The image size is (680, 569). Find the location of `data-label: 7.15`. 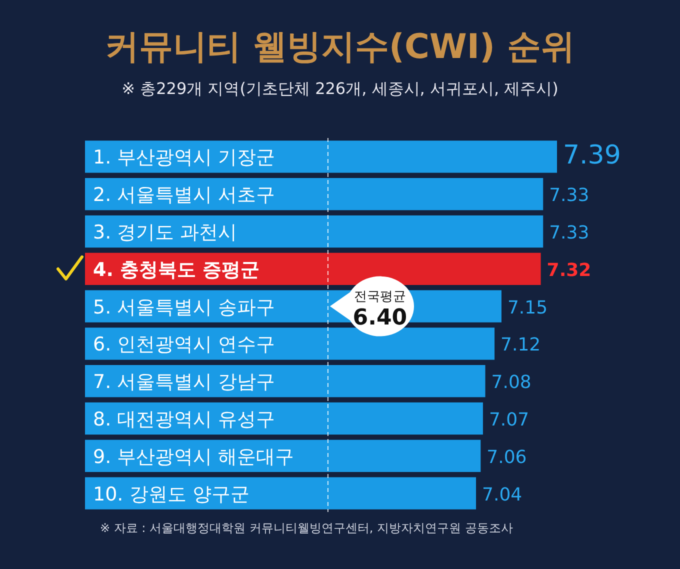

data-label: 7.15 is located at coordinates (527, 307).